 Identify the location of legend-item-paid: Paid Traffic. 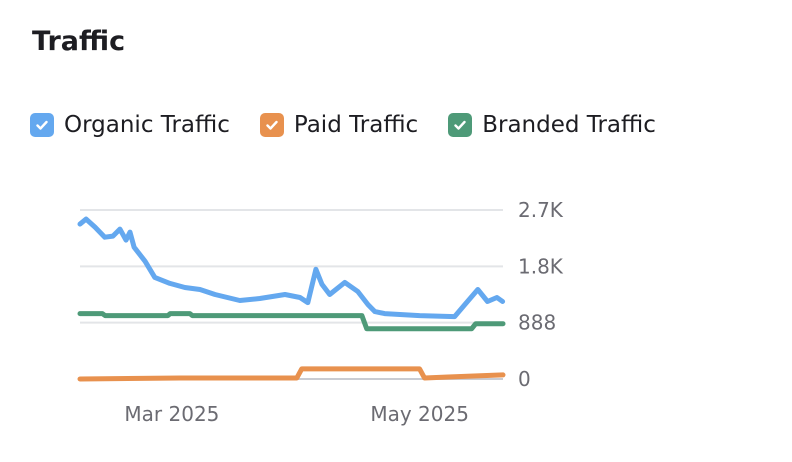
(339, 125).